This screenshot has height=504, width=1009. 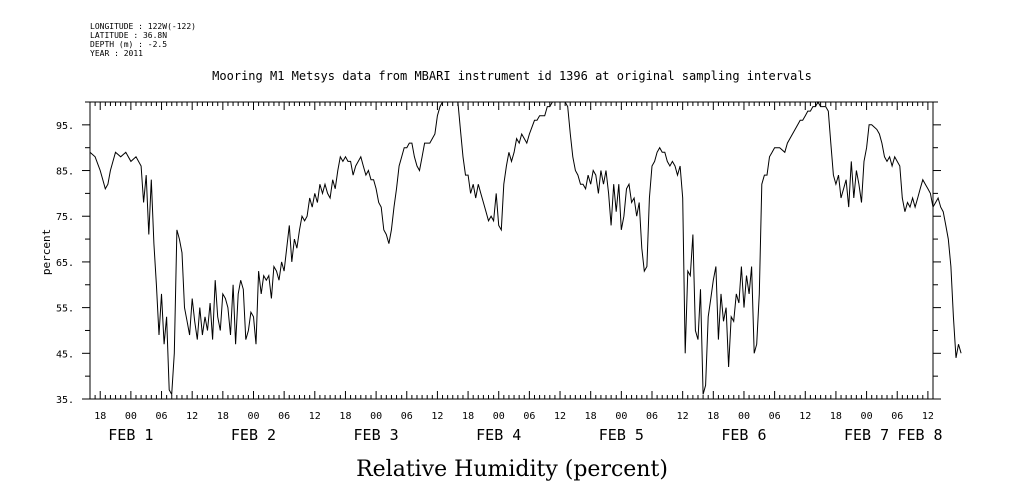 I want to click on x-date-label: FEB 7, so click(x=866, y=435).